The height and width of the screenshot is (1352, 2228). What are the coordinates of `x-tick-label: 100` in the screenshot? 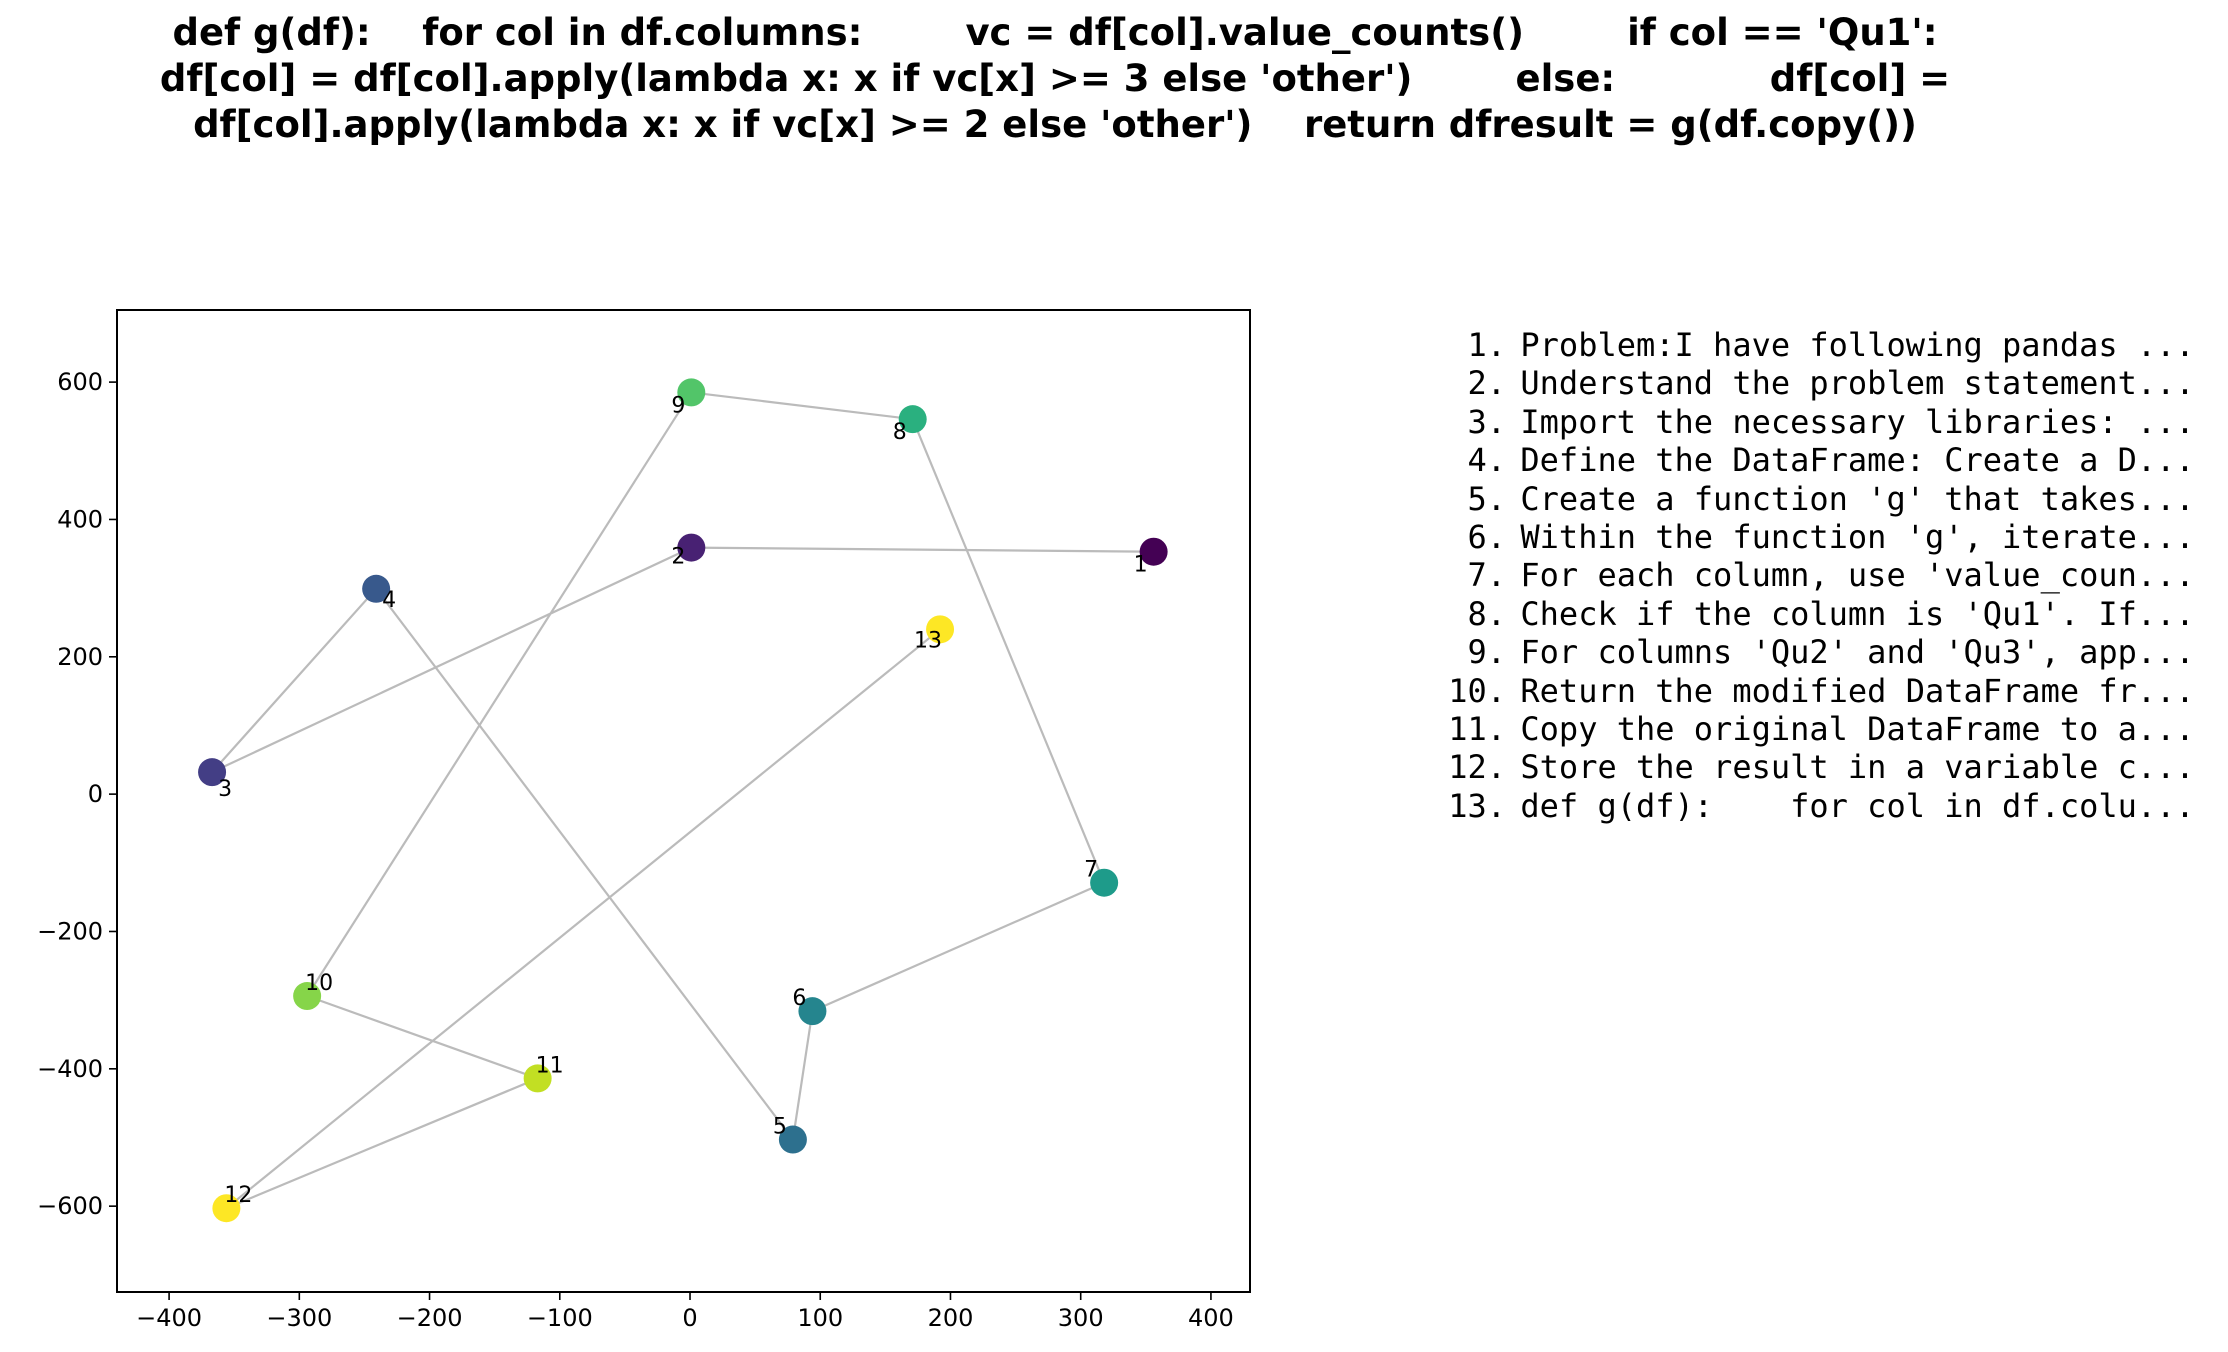 It's located at (820, 1318).